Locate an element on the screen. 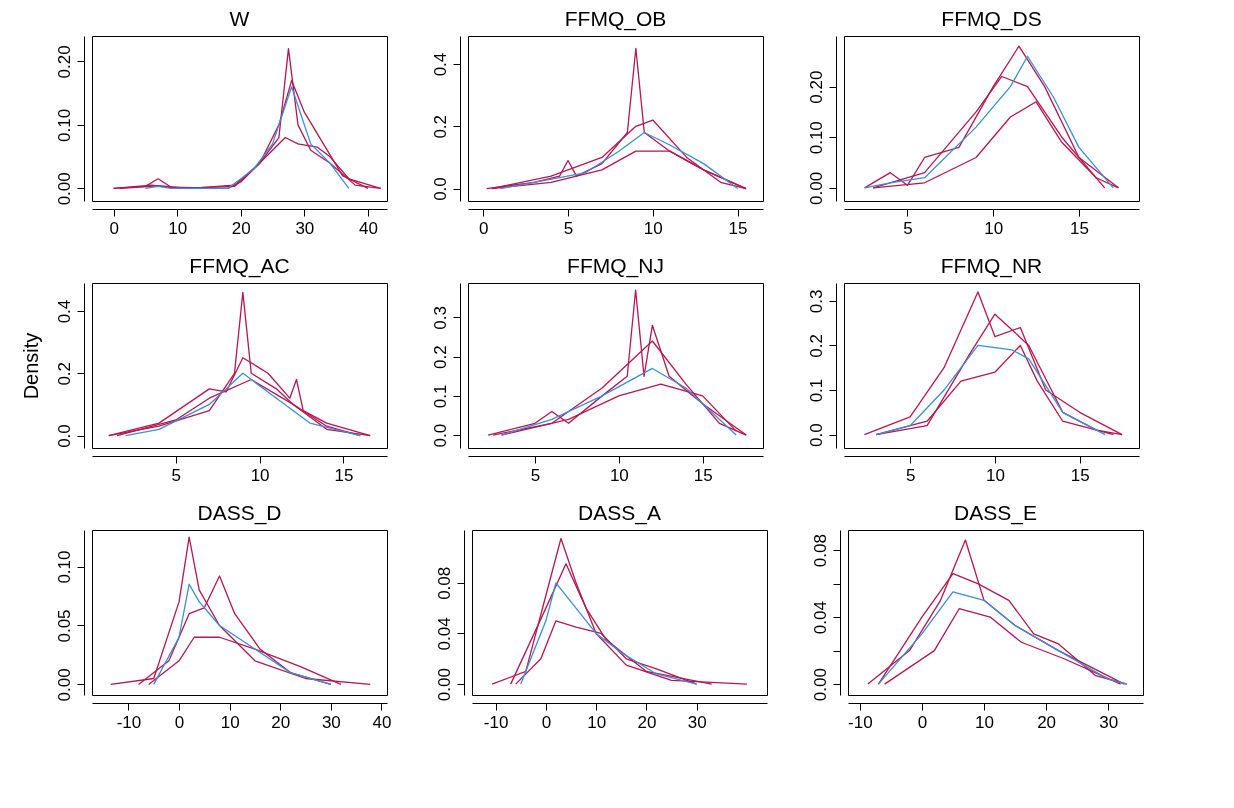 The width and height of the screenshot is (1234, 808). chart-title: DASS_A is located at coordinates (619, 513).